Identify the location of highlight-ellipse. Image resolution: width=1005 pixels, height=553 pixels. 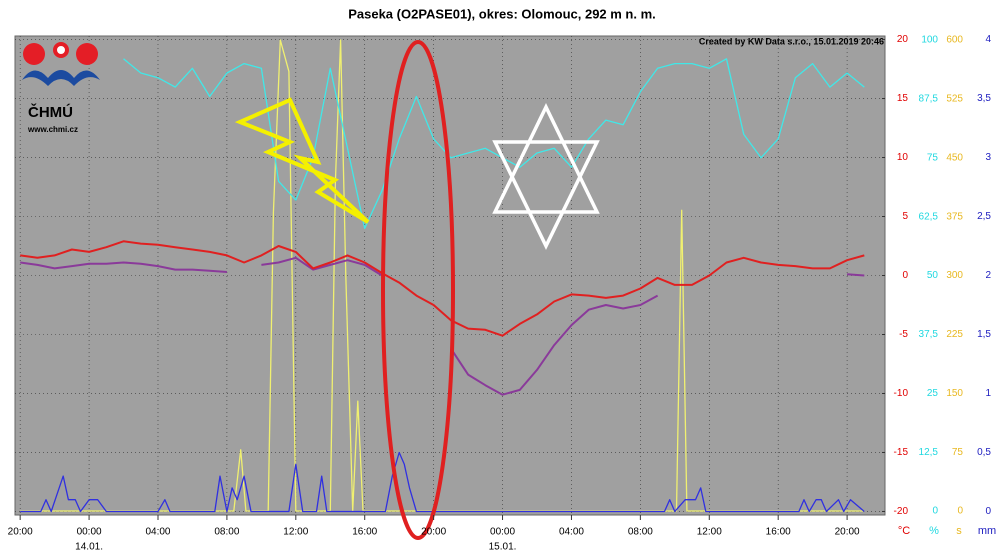
(418, 290).